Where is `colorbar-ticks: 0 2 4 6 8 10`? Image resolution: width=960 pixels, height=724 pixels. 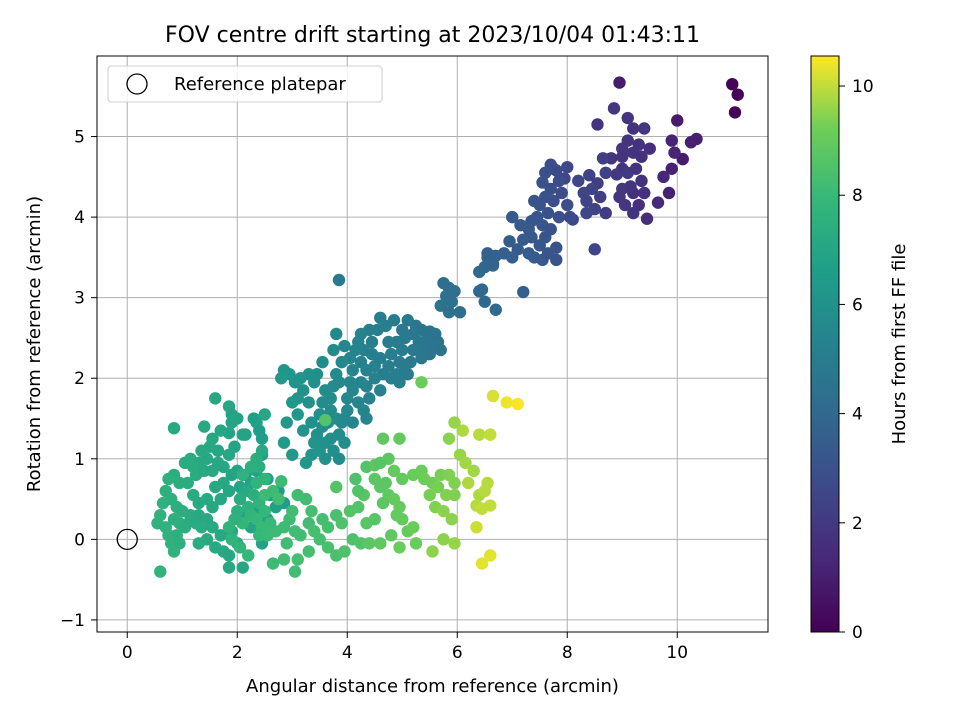
colorbar-ticks: 0 2 4 6 8 10 is located at coordinates (856, 360).